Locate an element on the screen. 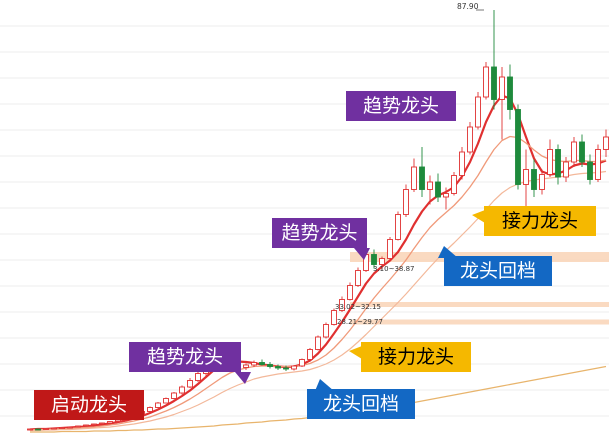  callout-label: 启动龙头 is located at coordinates (88, 405).